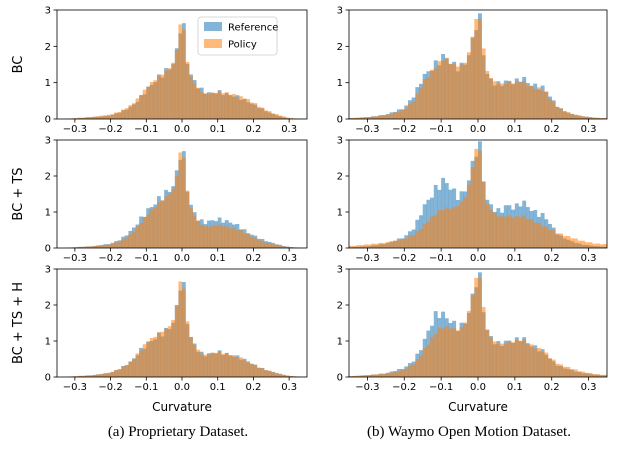 The height and width of the screenshot is (454, 619). I want to click on panel-2: −0.3 −0.2 −0.1 0.0 0.1 0.2 0.3 0 1 2 3, so click(472, 70).